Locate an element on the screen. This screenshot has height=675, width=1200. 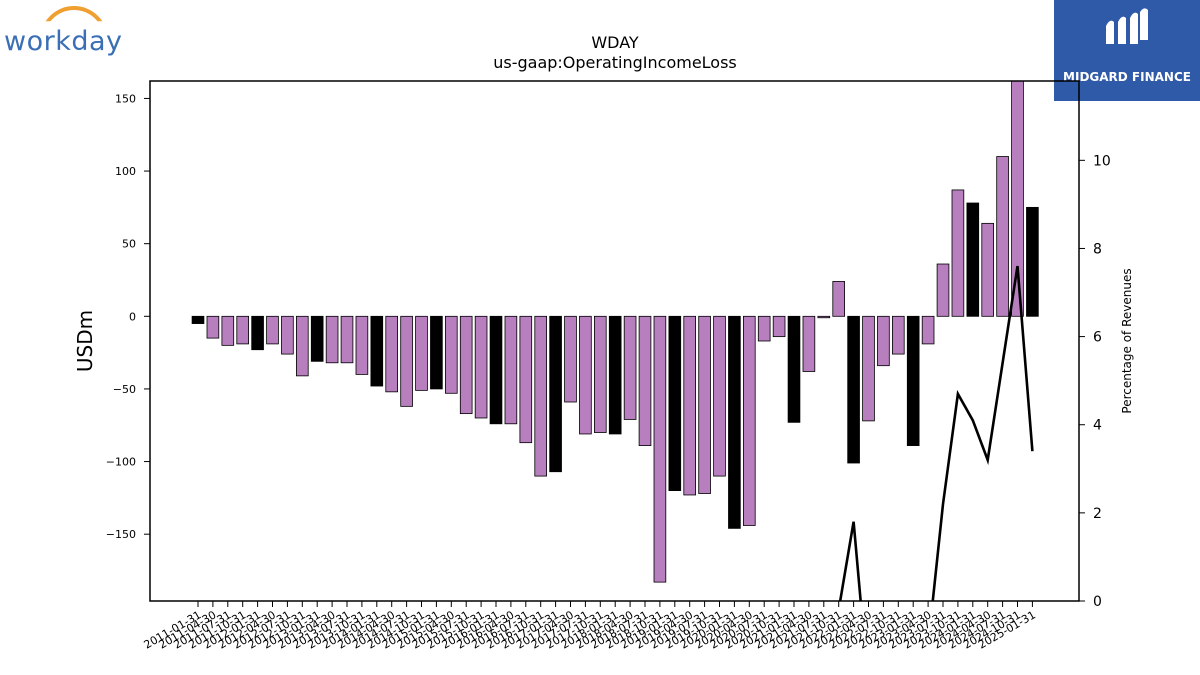
y2-axis: 0 2 4 6 8 10 is located at coordinates (1095, 381).